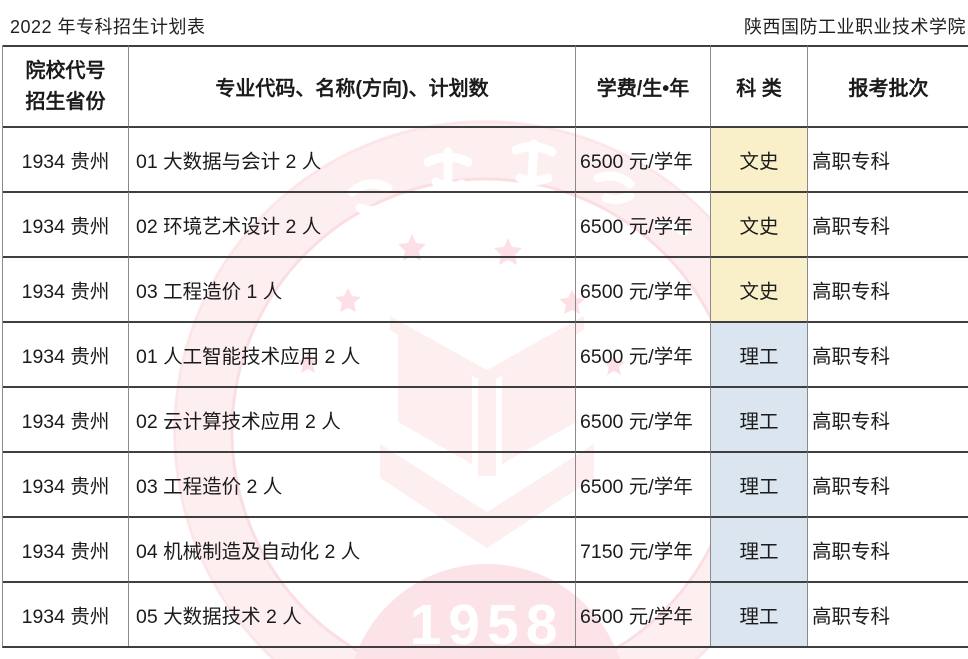 The width and height of the screenshot is (968, 659). I want to click on major-cell: 03 工程造价 1 人, so click(352, 288).